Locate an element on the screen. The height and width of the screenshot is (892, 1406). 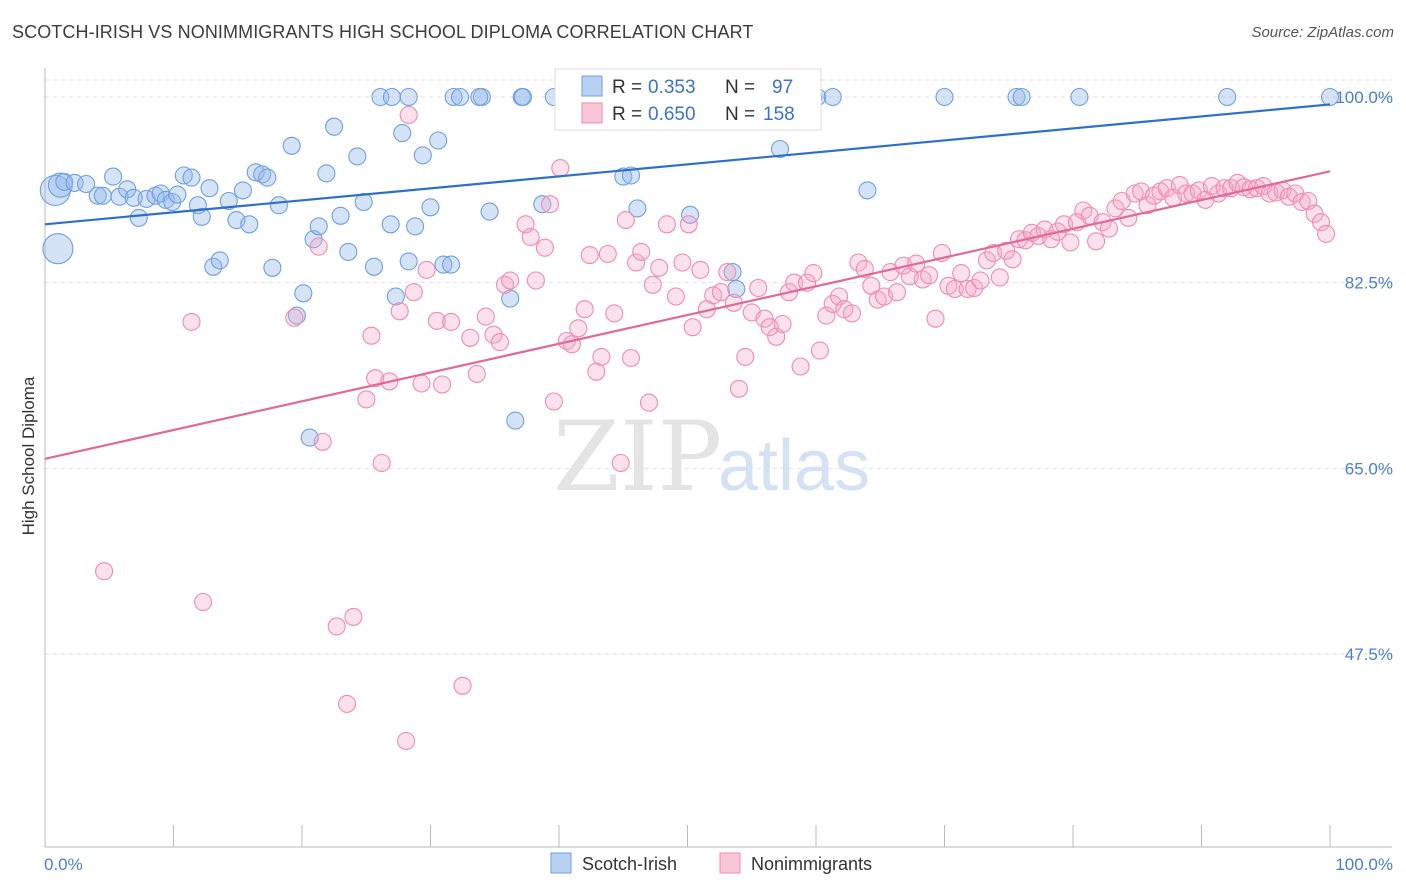
legend-r-value-1: 0.353 is located at coordinates (672, 87).